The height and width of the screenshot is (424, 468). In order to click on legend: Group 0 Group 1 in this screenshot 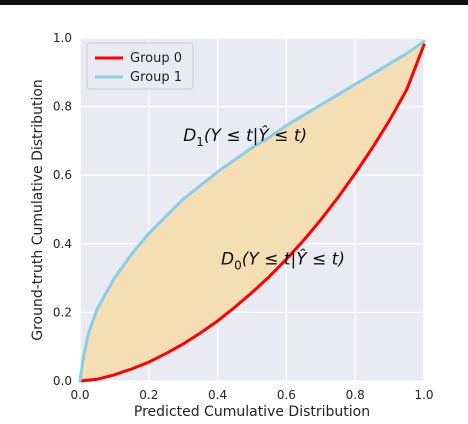, I will do `click(140, 66)`.